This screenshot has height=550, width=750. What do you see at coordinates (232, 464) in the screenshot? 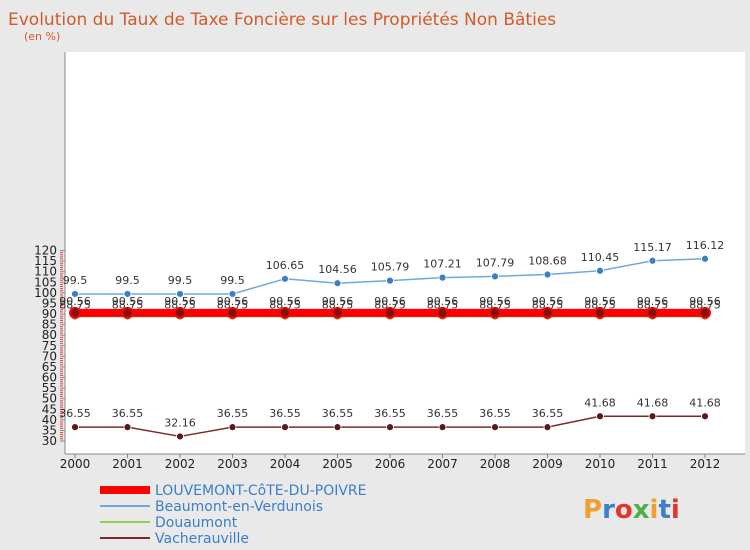
I see `x-tick-label: 2003` at bounding box center [232, 464].